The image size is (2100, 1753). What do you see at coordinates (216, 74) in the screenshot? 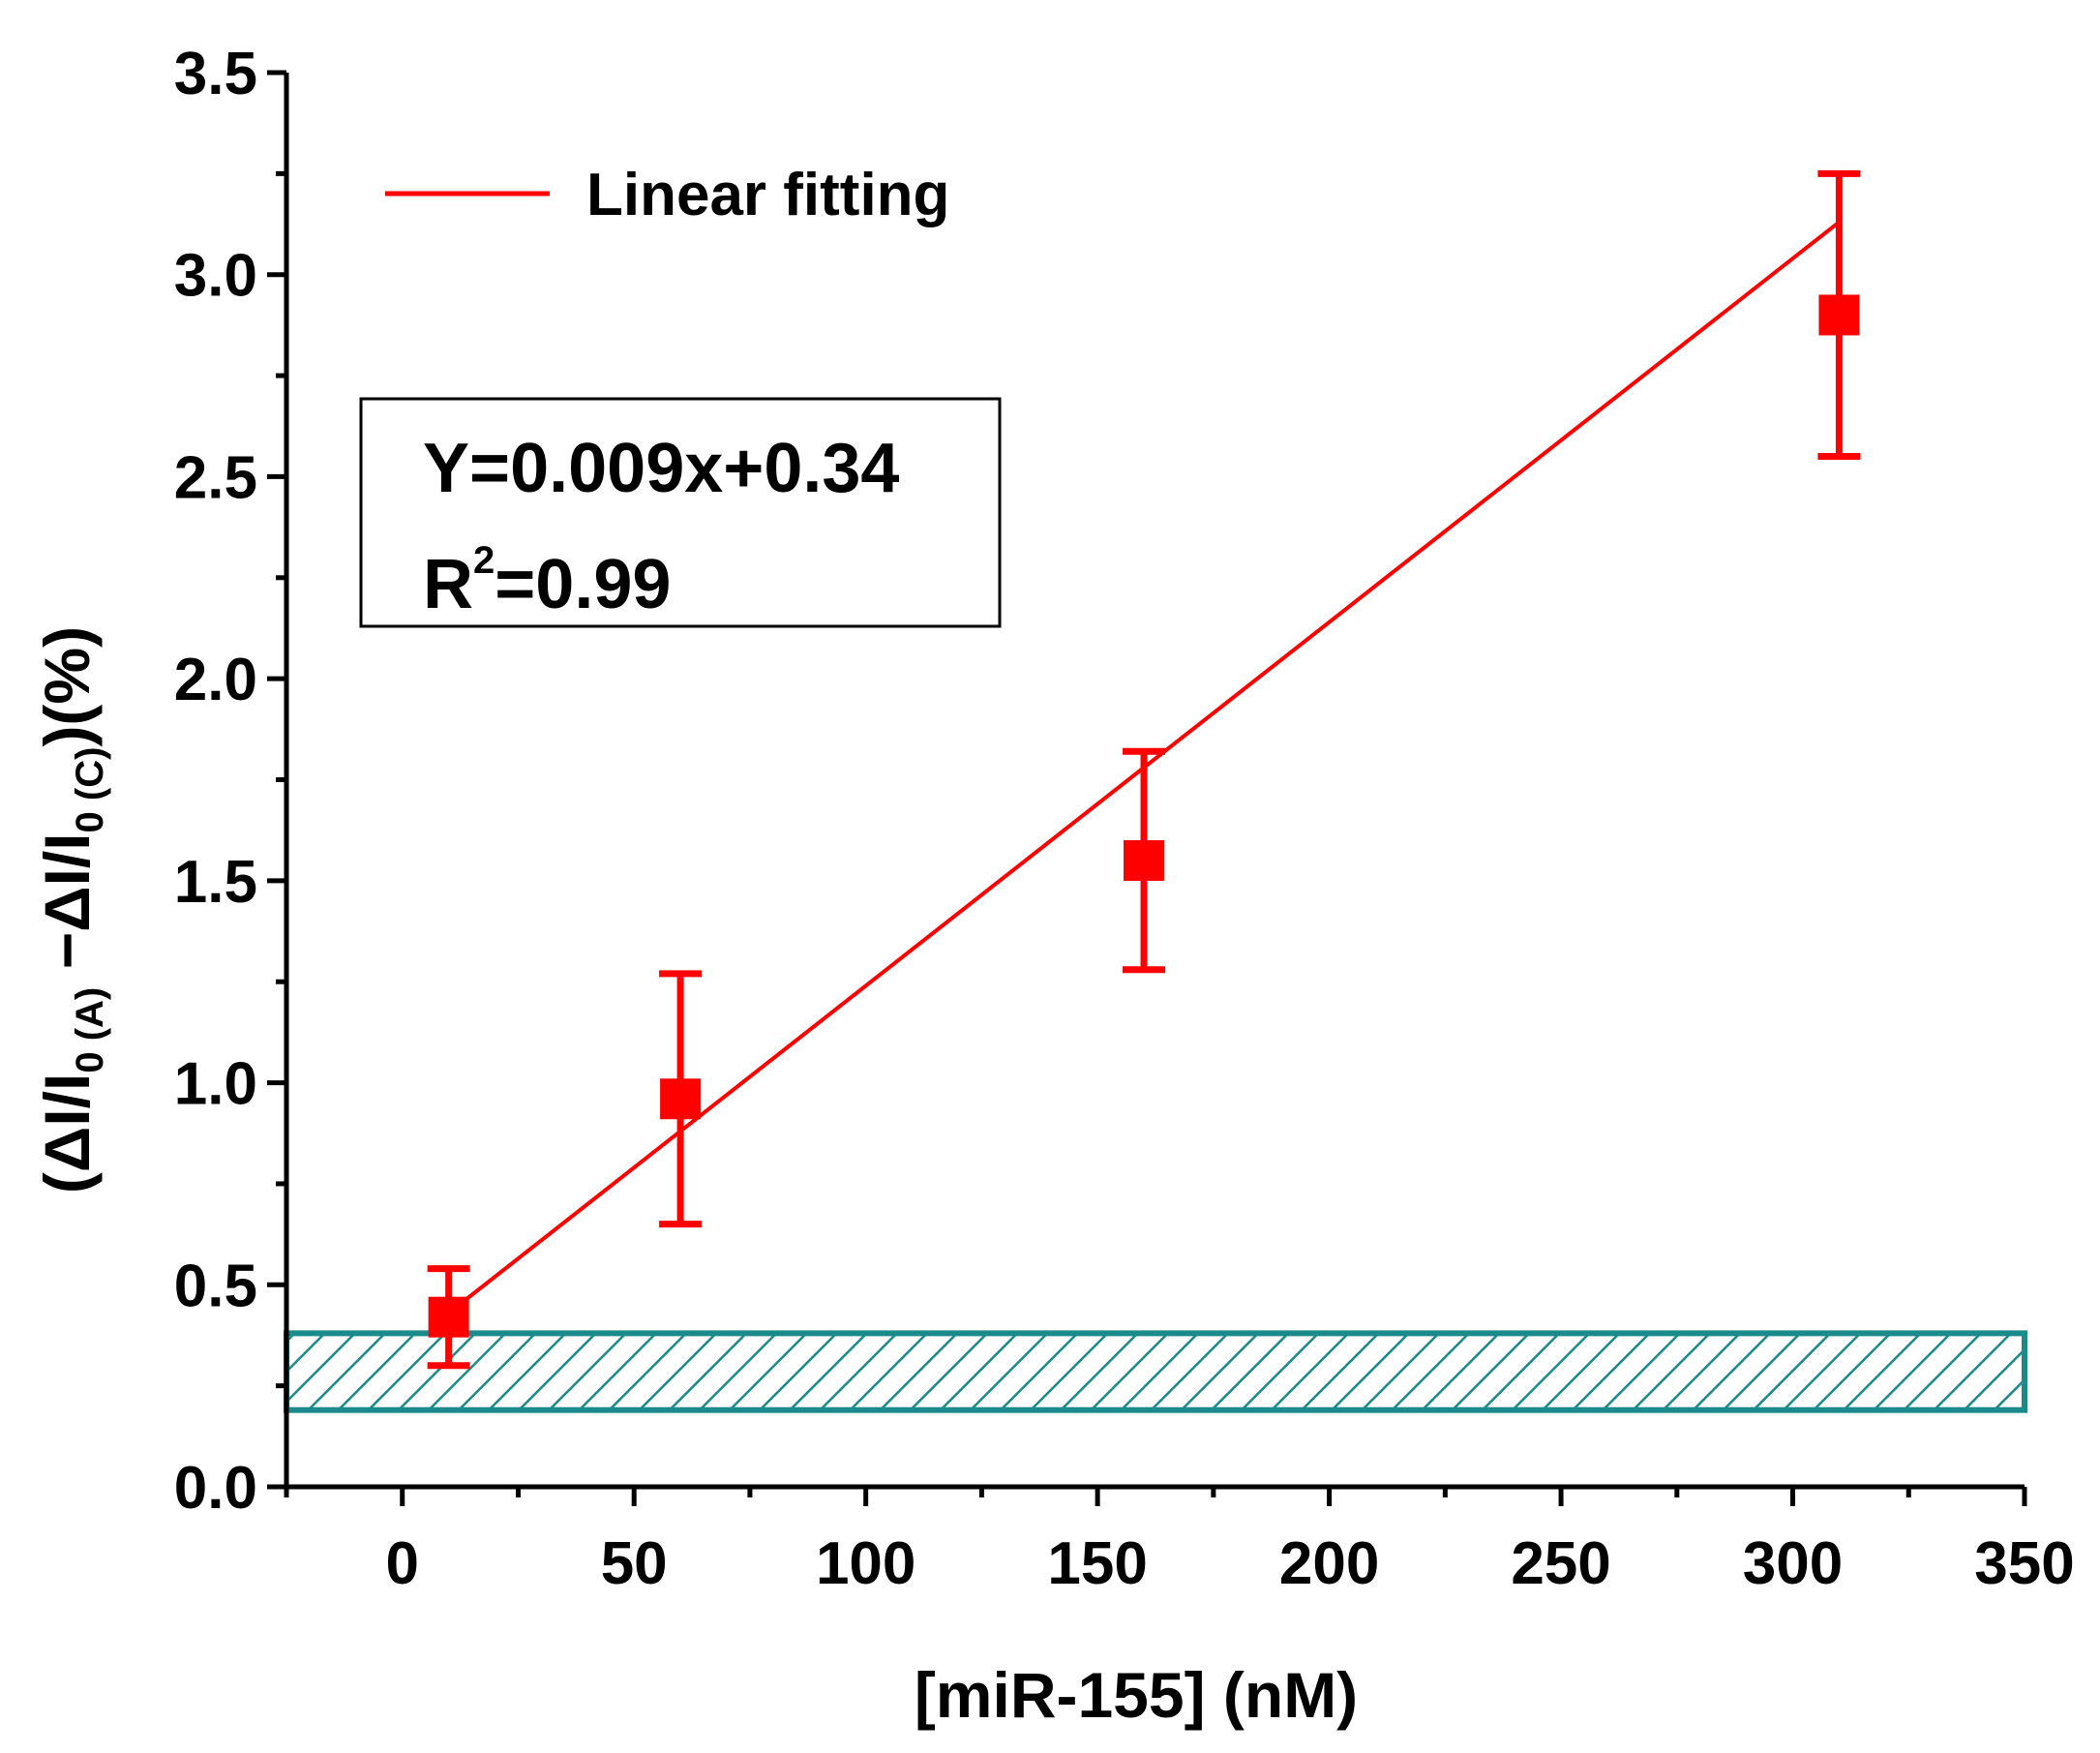
I see `y-tick-label: 3.5` at bounding box center [216, 74].